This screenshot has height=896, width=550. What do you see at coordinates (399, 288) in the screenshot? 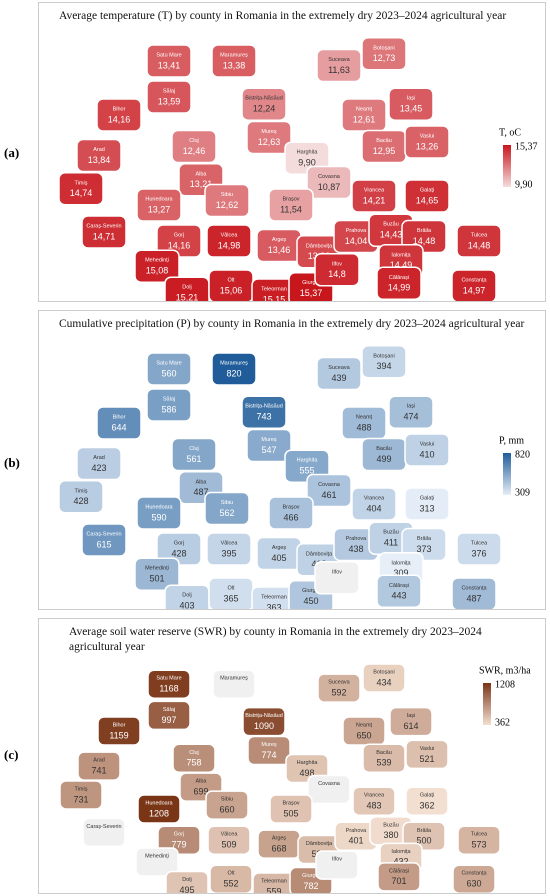
I see `county-value: 14,99` at bounding box center [399, 288].